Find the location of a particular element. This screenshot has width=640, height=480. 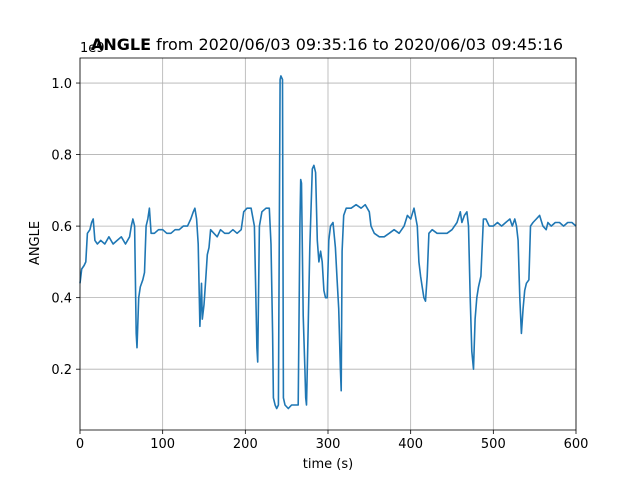

chart-title-bold: ANGLE is located at coordinates (121, 44).